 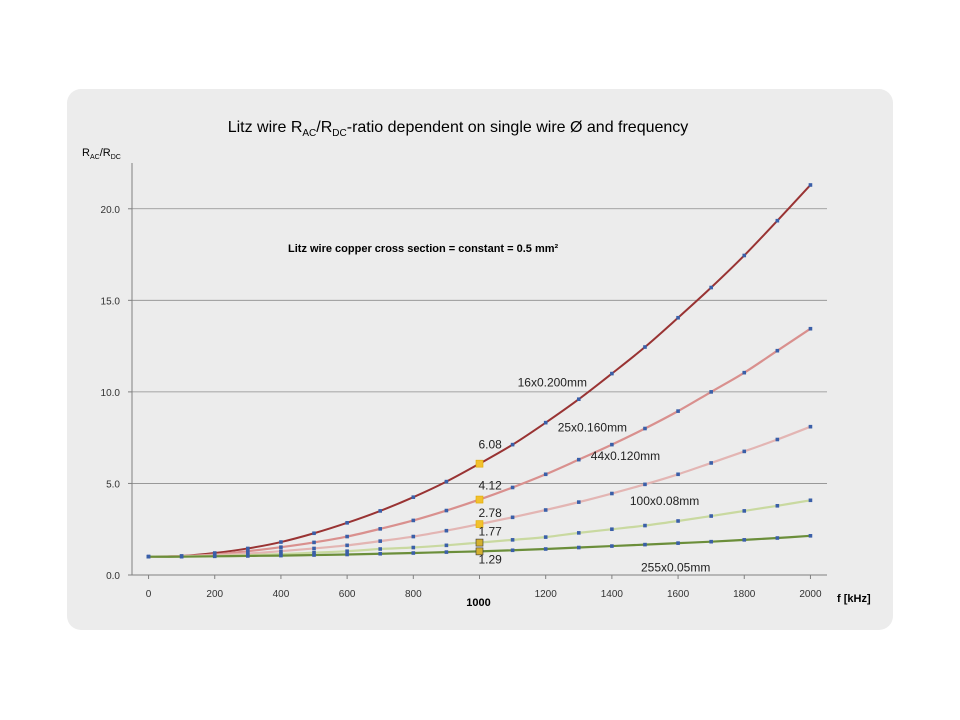 What do you see at coordinates (111, 301) in the screenshot?
I see `y-tick-label: 15.0` at bounding box center [111, 301].